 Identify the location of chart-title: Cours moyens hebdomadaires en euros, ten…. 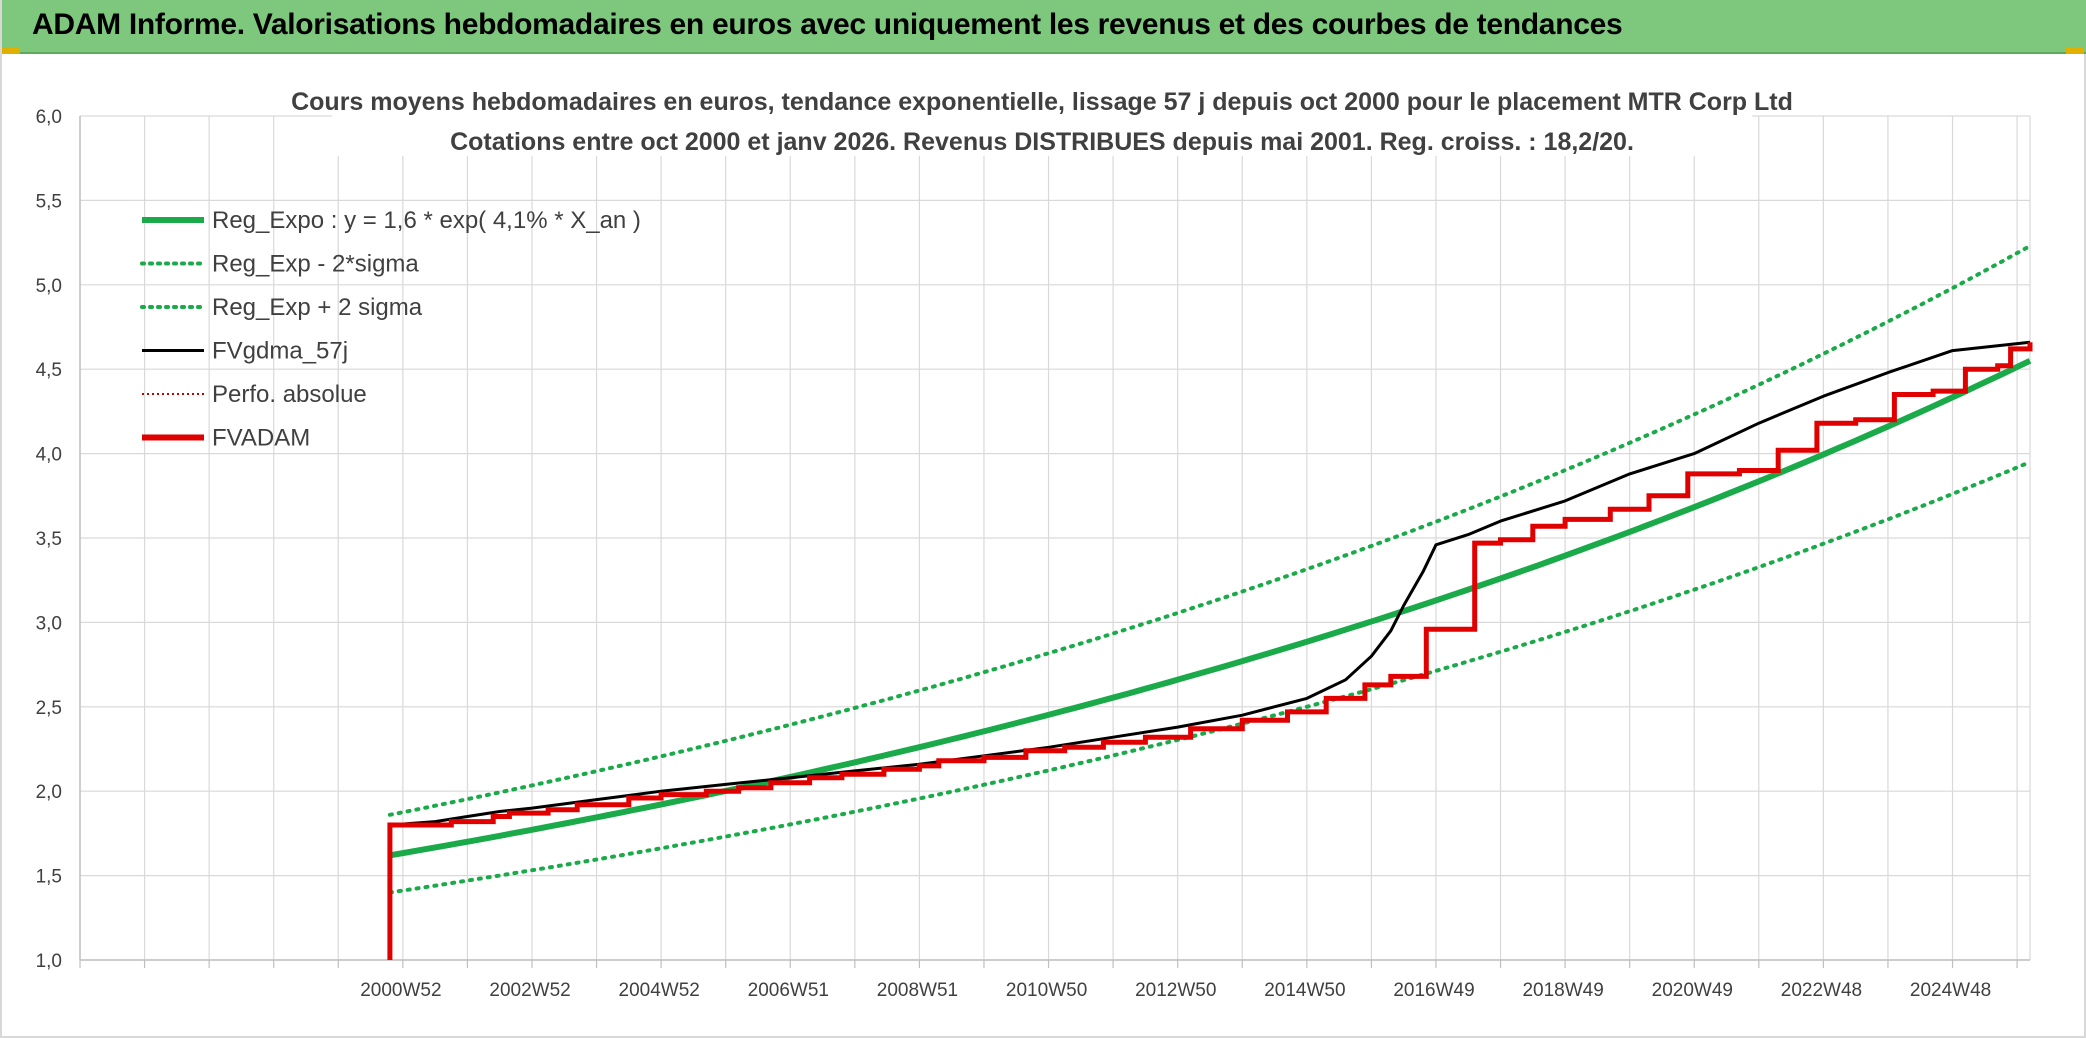
(1042, 102).